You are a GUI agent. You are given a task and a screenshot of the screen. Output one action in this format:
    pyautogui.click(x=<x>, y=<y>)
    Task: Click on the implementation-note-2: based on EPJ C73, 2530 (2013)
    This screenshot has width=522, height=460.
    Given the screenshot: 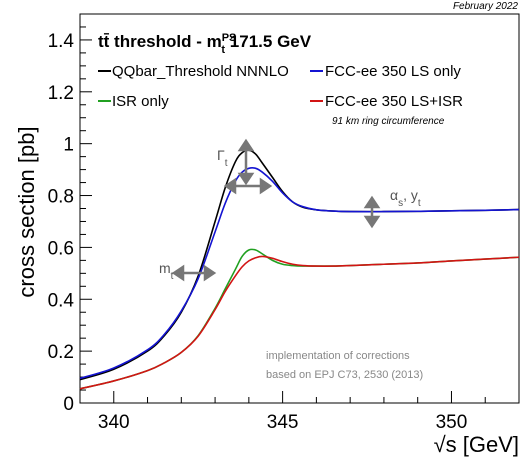 What is the action you would take?
    pyautogui.click(x=344, y=375)
    